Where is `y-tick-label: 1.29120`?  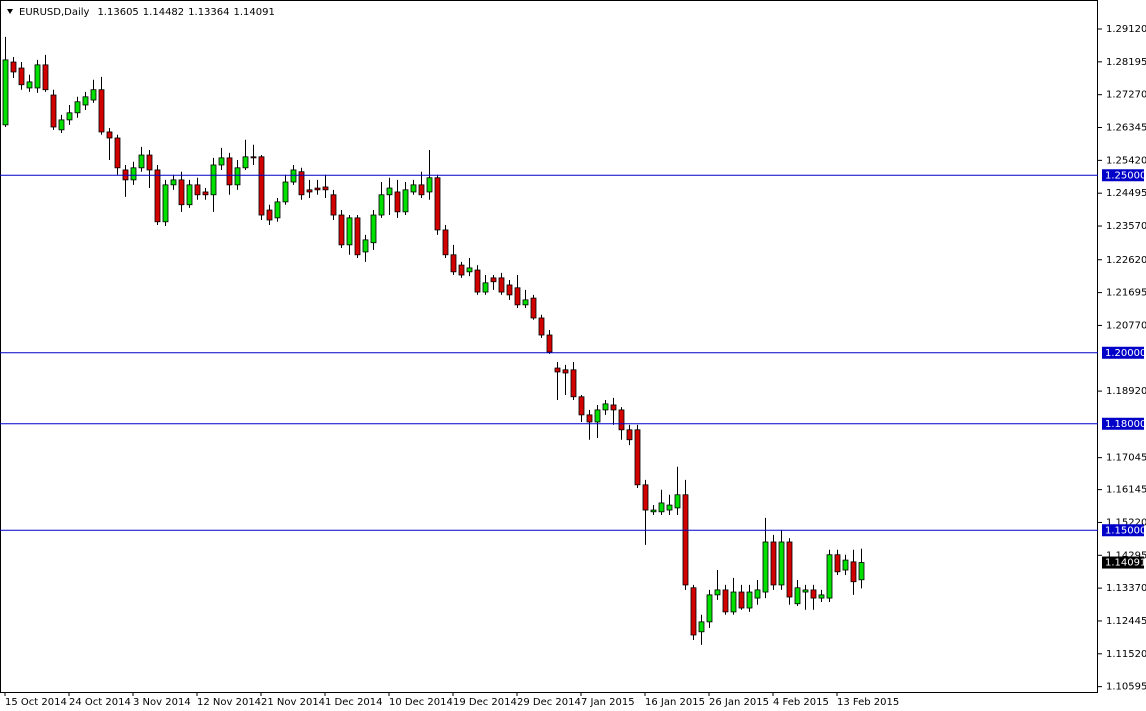 y-tick-label: 1.29120 is located at coordinates (1126, 29).